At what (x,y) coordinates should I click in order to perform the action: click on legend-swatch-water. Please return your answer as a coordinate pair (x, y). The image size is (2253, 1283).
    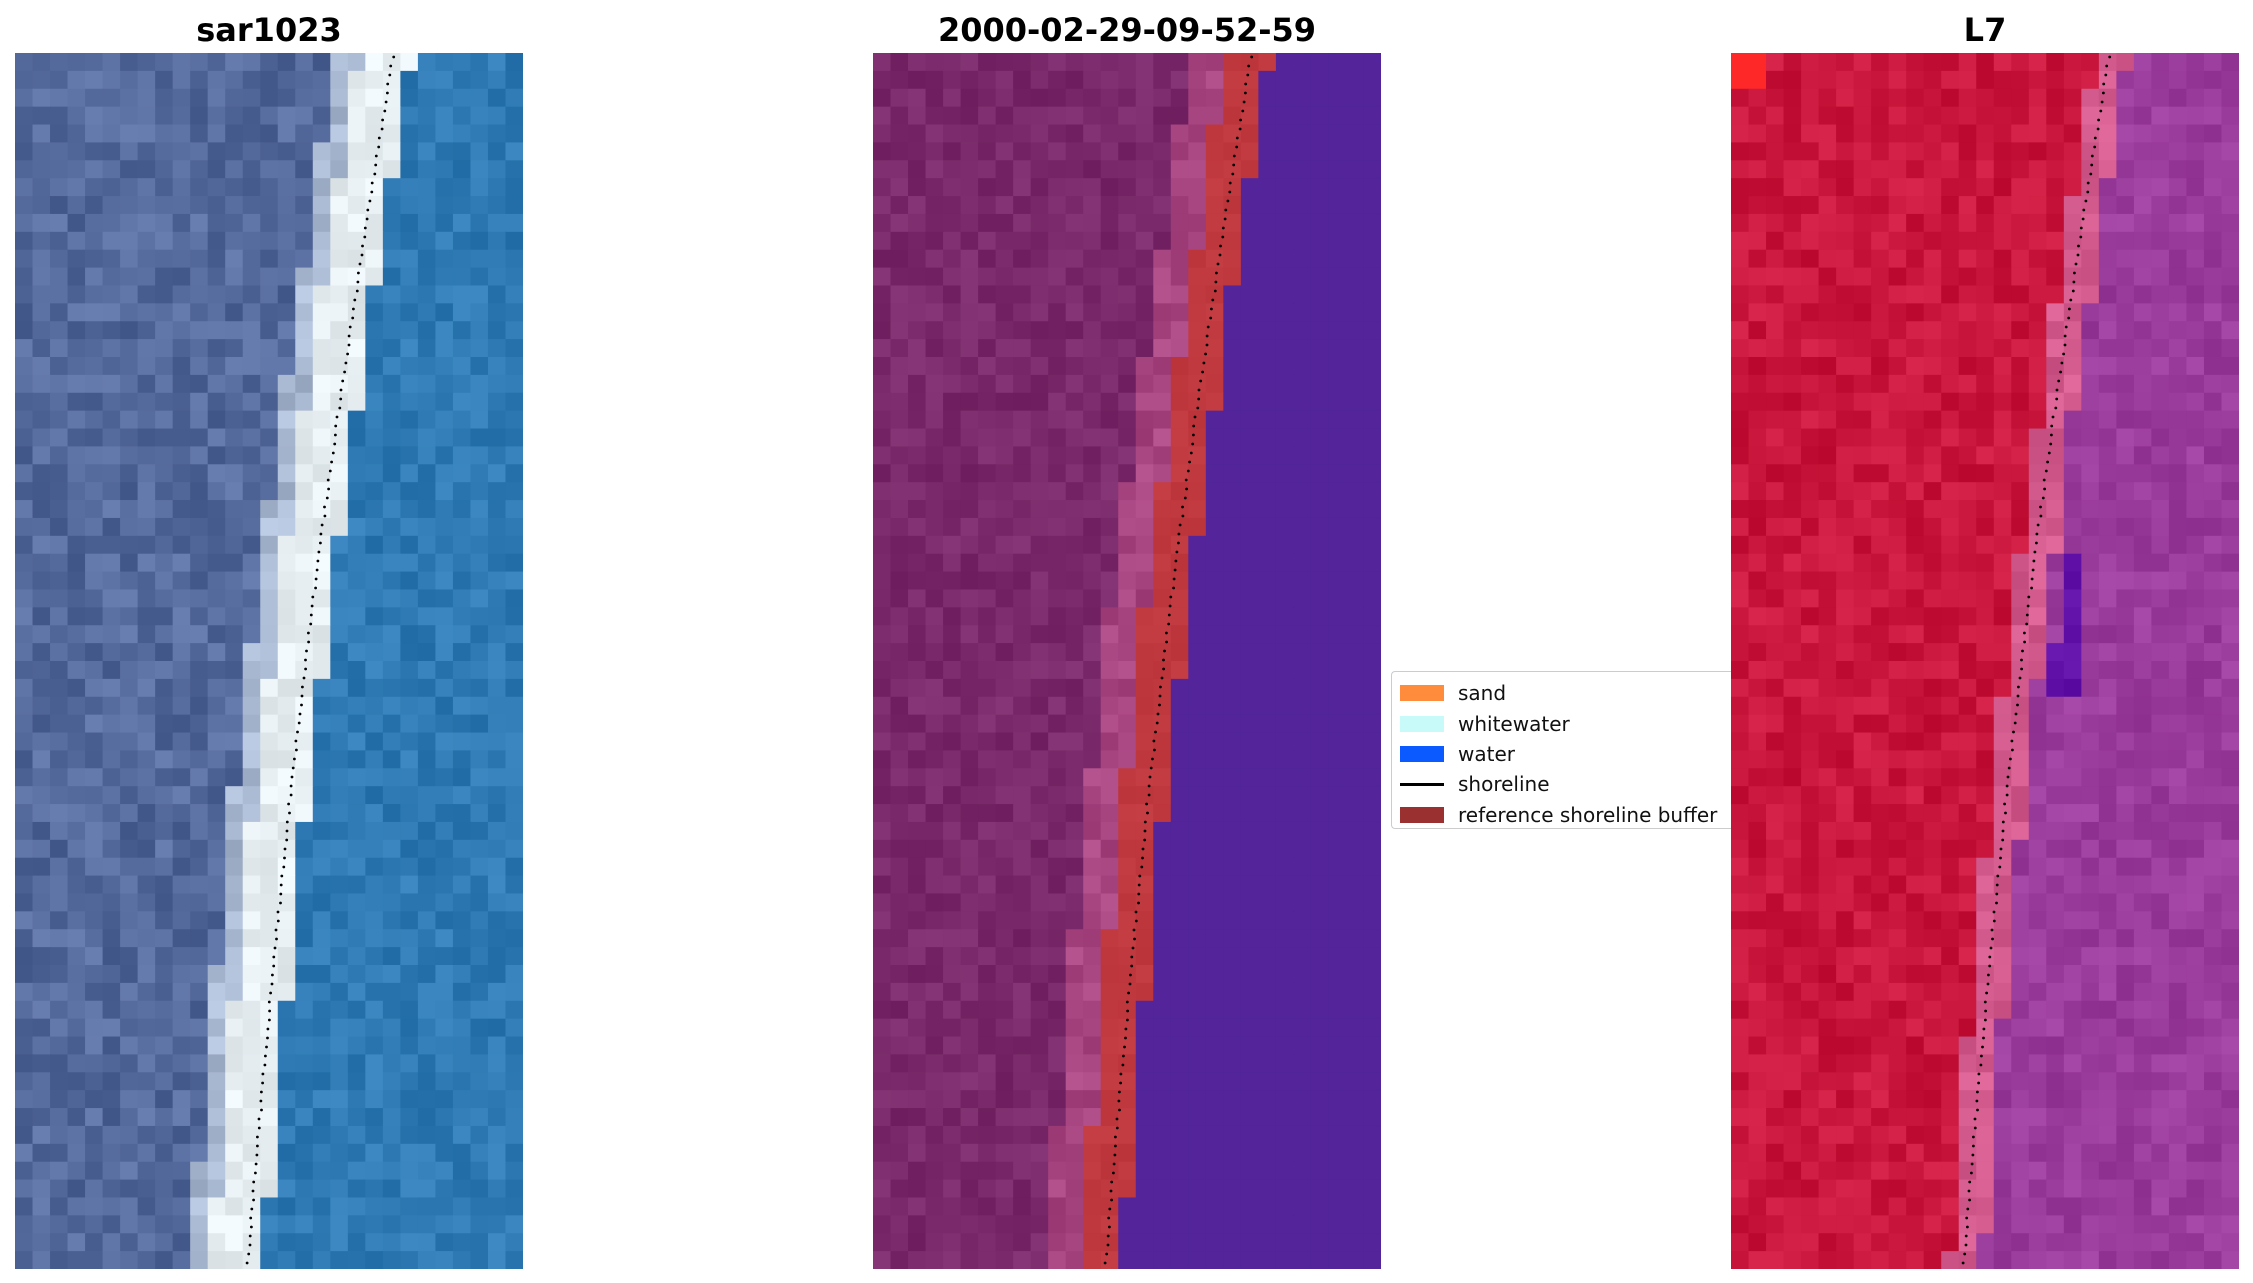
    Looking at the image, I should click on (1422, 753).